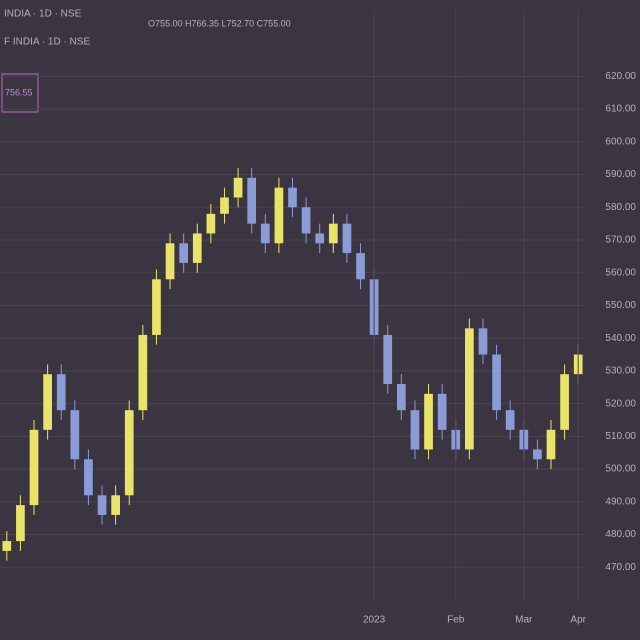 The image size is (640, 640). What do you see at coordinates (620, 109) in the screenshot?
I see `y-tick-label: 610.00` at bounding box center [620, 109].